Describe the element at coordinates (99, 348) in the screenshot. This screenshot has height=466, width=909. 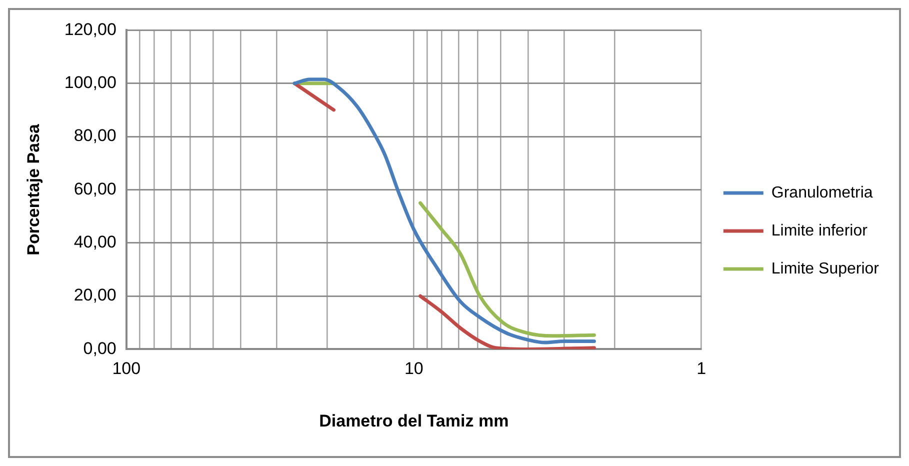
I see `y-tick-label: 0,00` at that location.